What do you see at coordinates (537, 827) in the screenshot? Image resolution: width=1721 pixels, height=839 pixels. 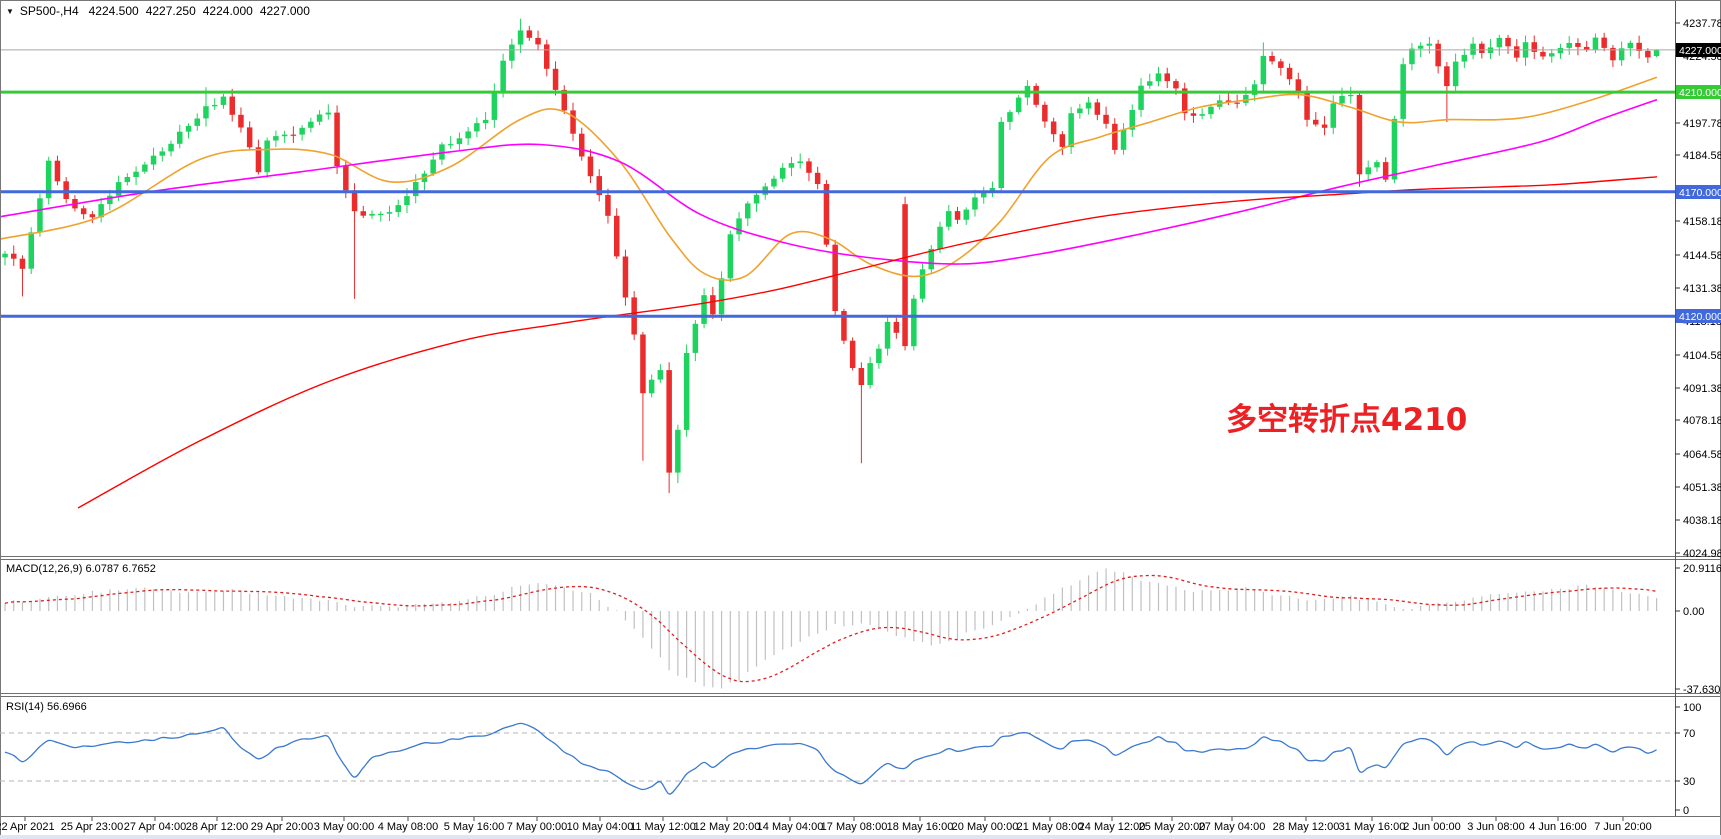 I see `time-axis-label: 7 May 00:00` at bounding box center [537, 827].